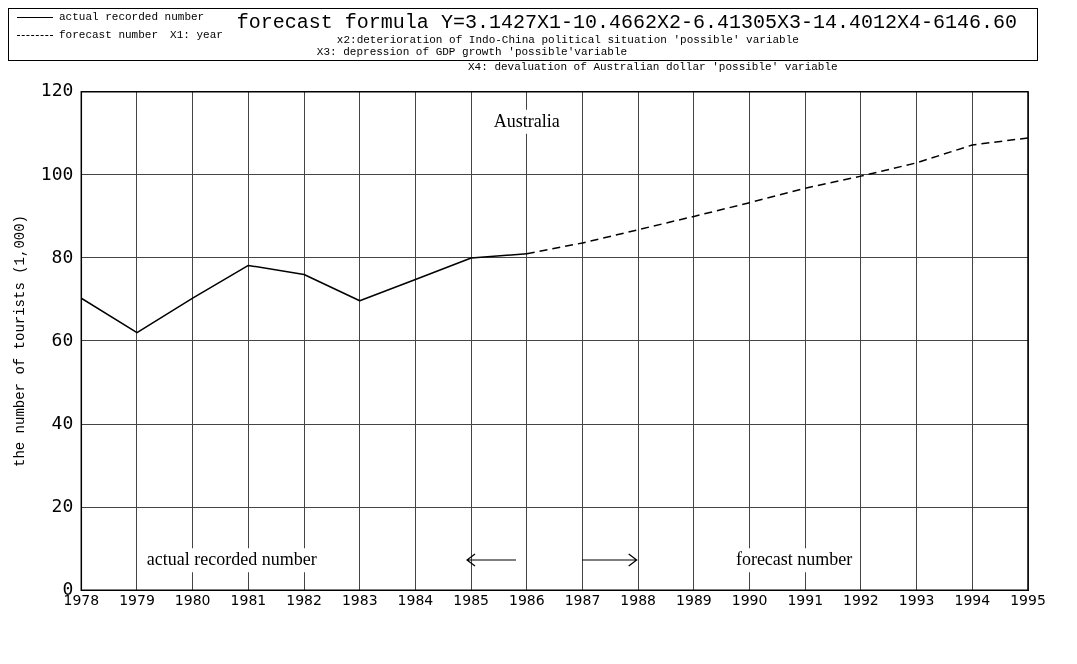  I want to click on y-axis-title: the number of tourists (1,000), so click(20, 341).